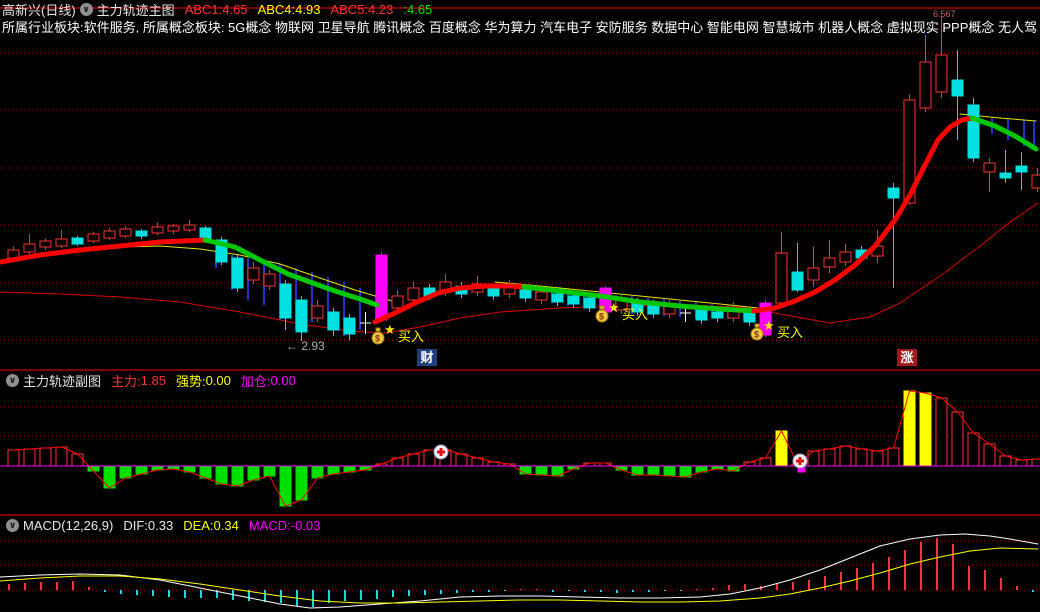 This screenshot has width=1040, height=612. What do you see at coordinates (39, 10) in the screenshot?
I see `stock-title: 高新兴(日线)` at bounding box center [39, 10].